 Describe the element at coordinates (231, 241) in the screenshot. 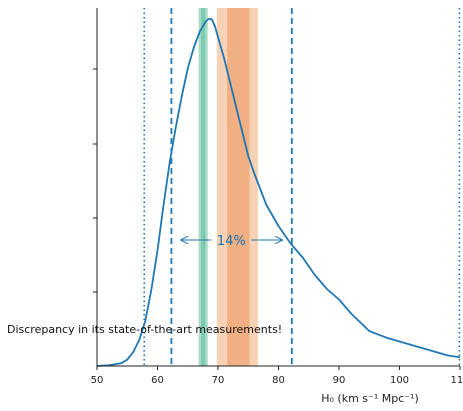

I see `discrepancy-percent-label: 14%` at that location.